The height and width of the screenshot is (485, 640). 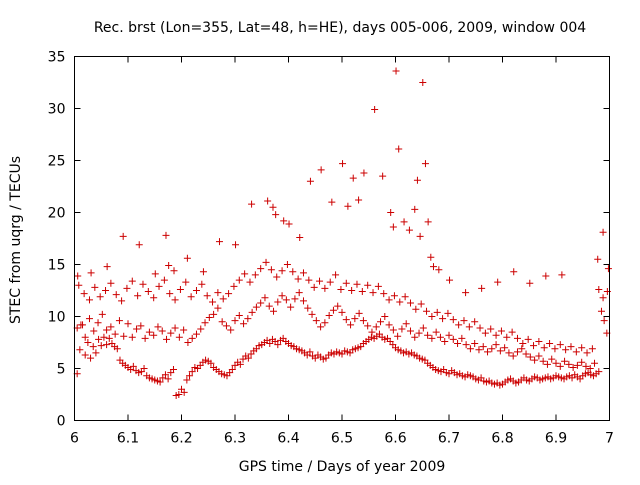 I want to click on y-tick-label: 0, so click(x=61, y=422).